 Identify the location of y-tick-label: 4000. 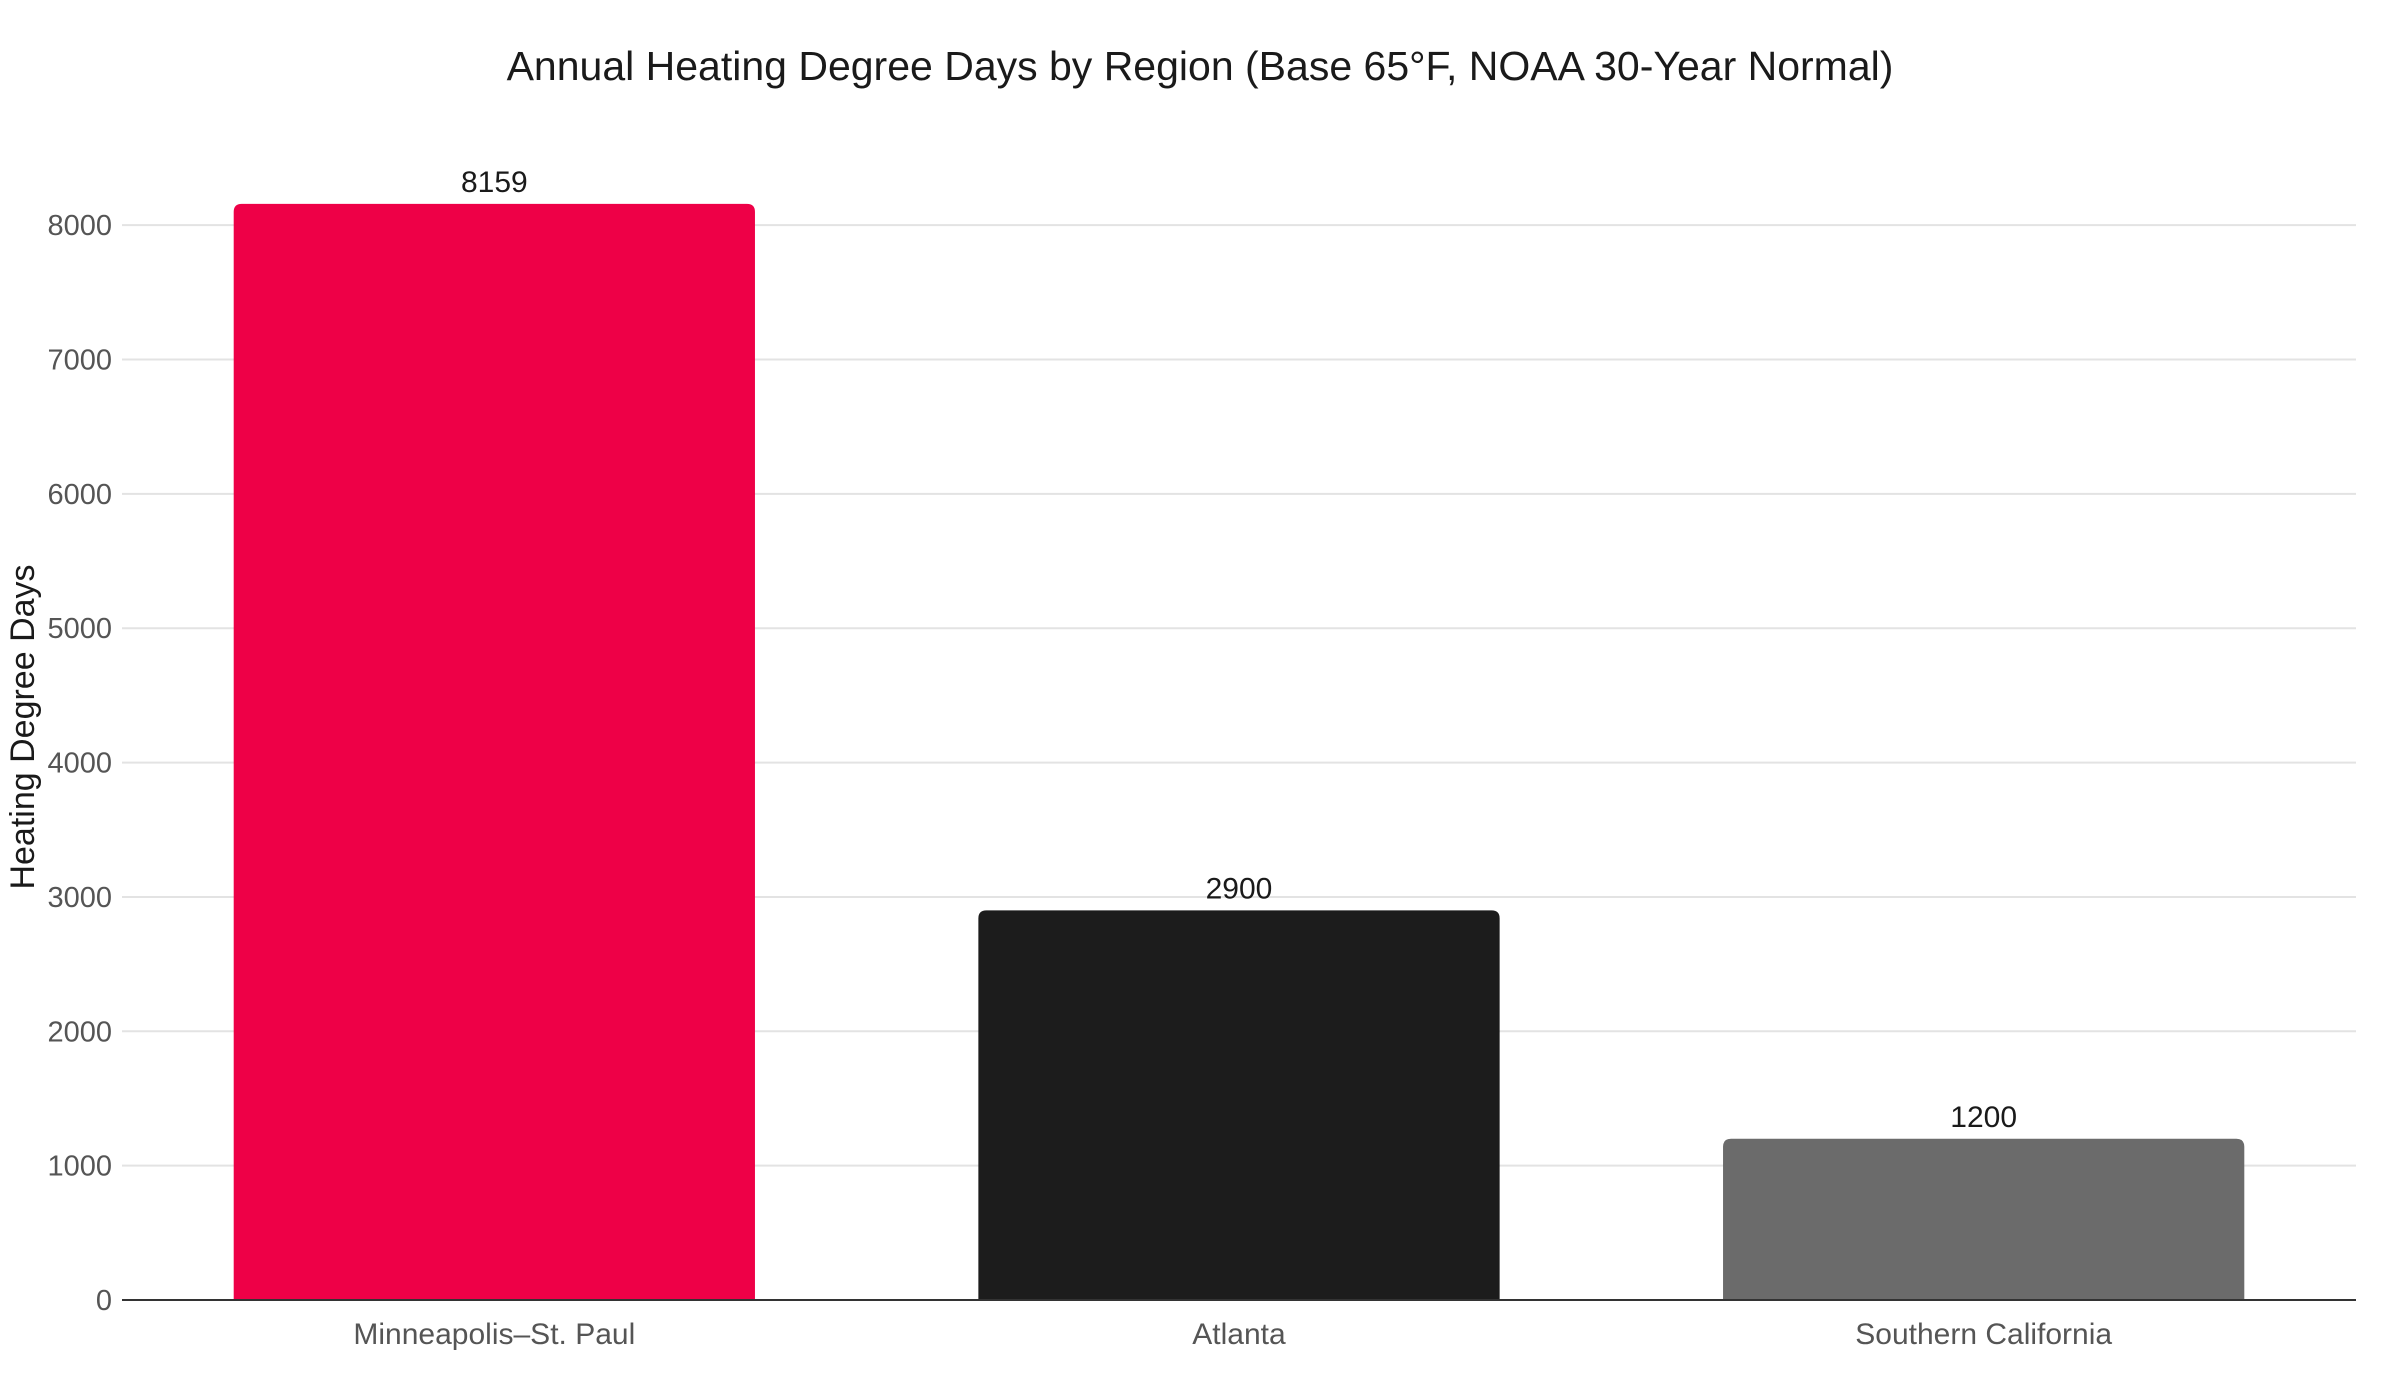
(79, 764).